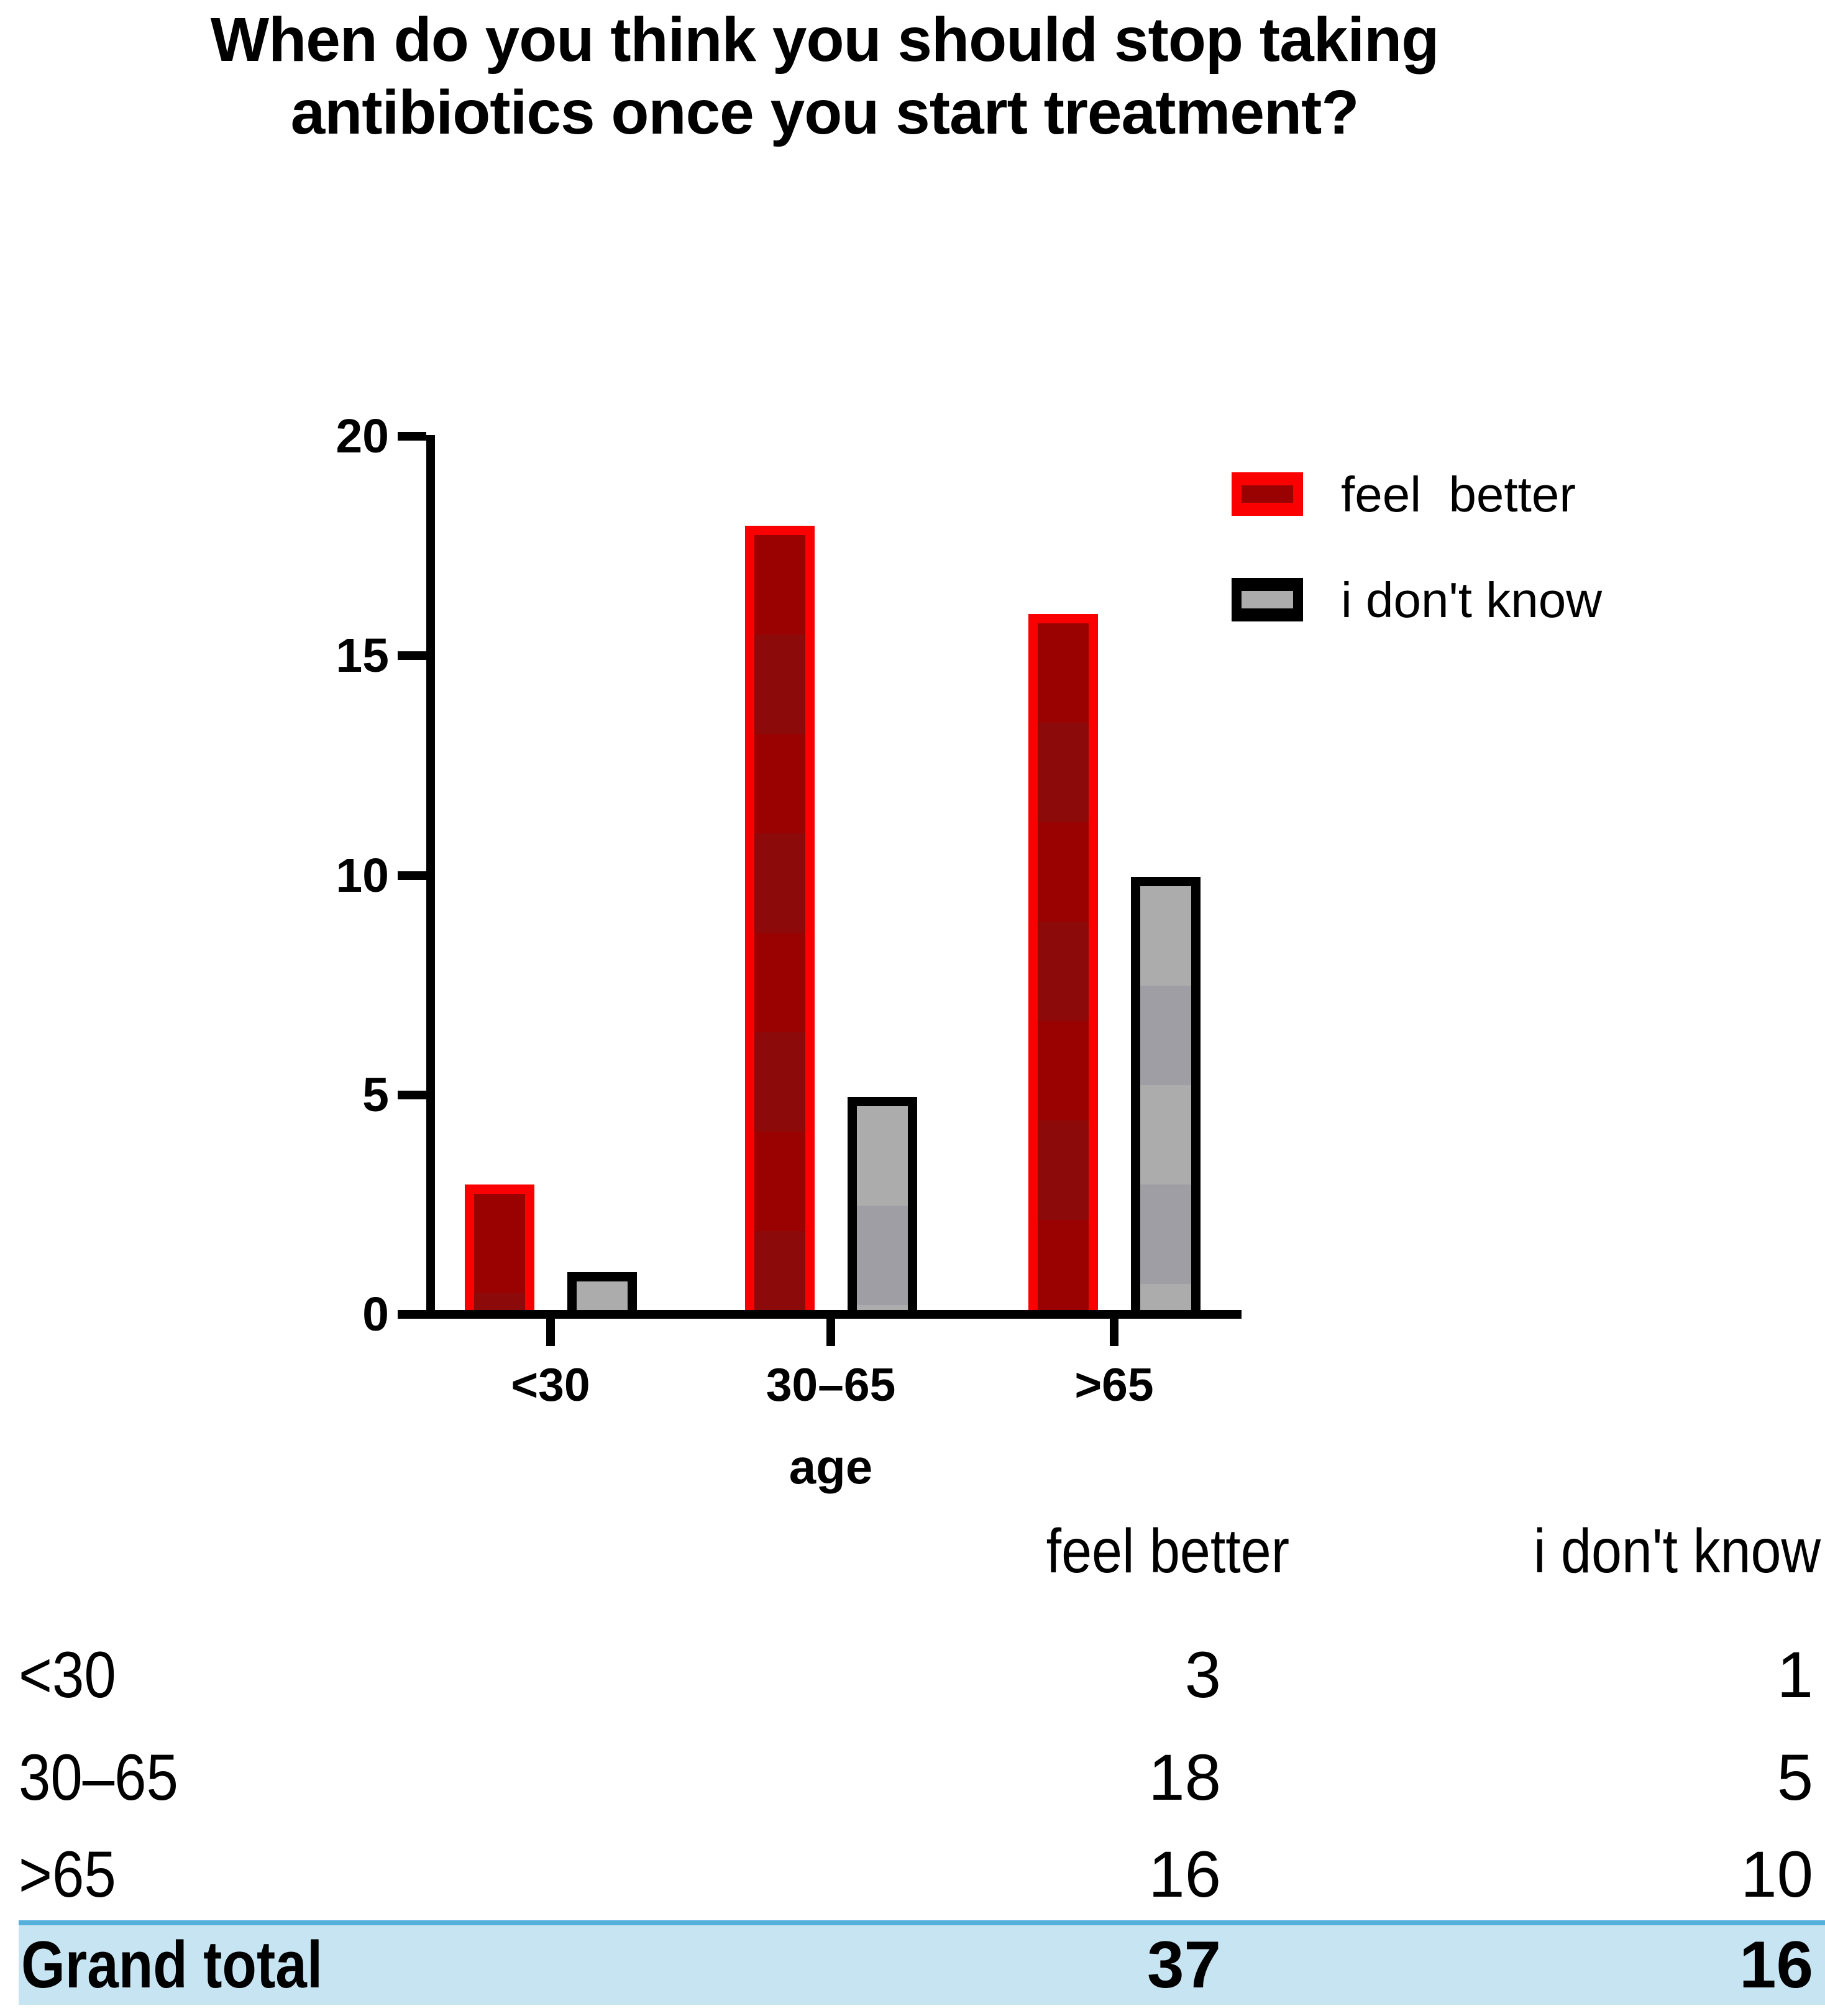  Describe the element at coordinates (1114, 1385) in the screenshot. I see `x-category-label: >65` at that location.